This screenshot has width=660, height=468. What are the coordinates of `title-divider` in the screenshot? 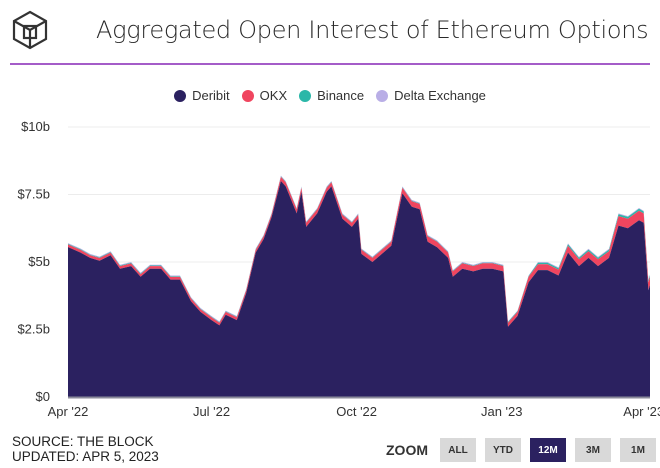 It's located at (330, 64).